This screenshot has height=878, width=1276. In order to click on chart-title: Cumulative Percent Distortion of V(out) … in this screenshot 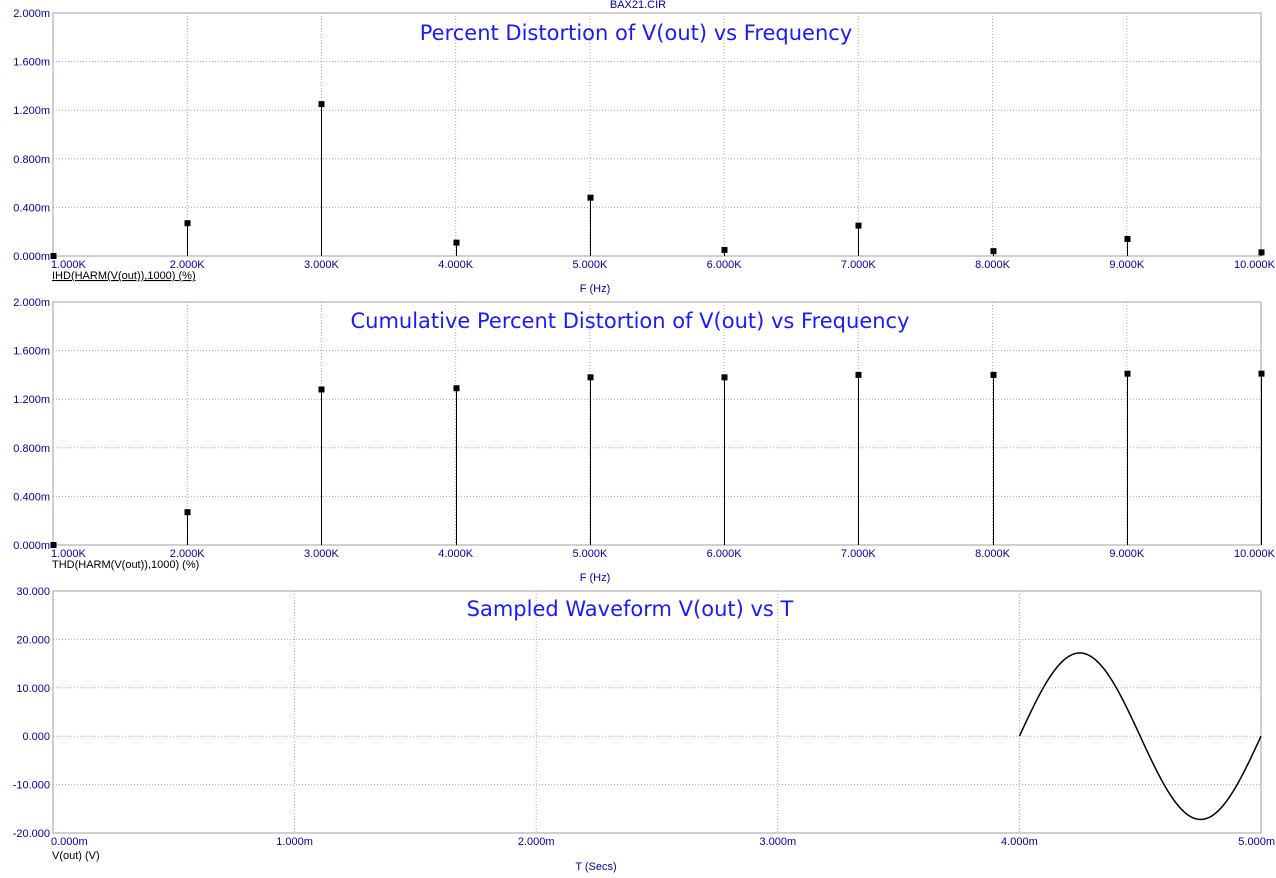, I will do `click(629, 321)`.